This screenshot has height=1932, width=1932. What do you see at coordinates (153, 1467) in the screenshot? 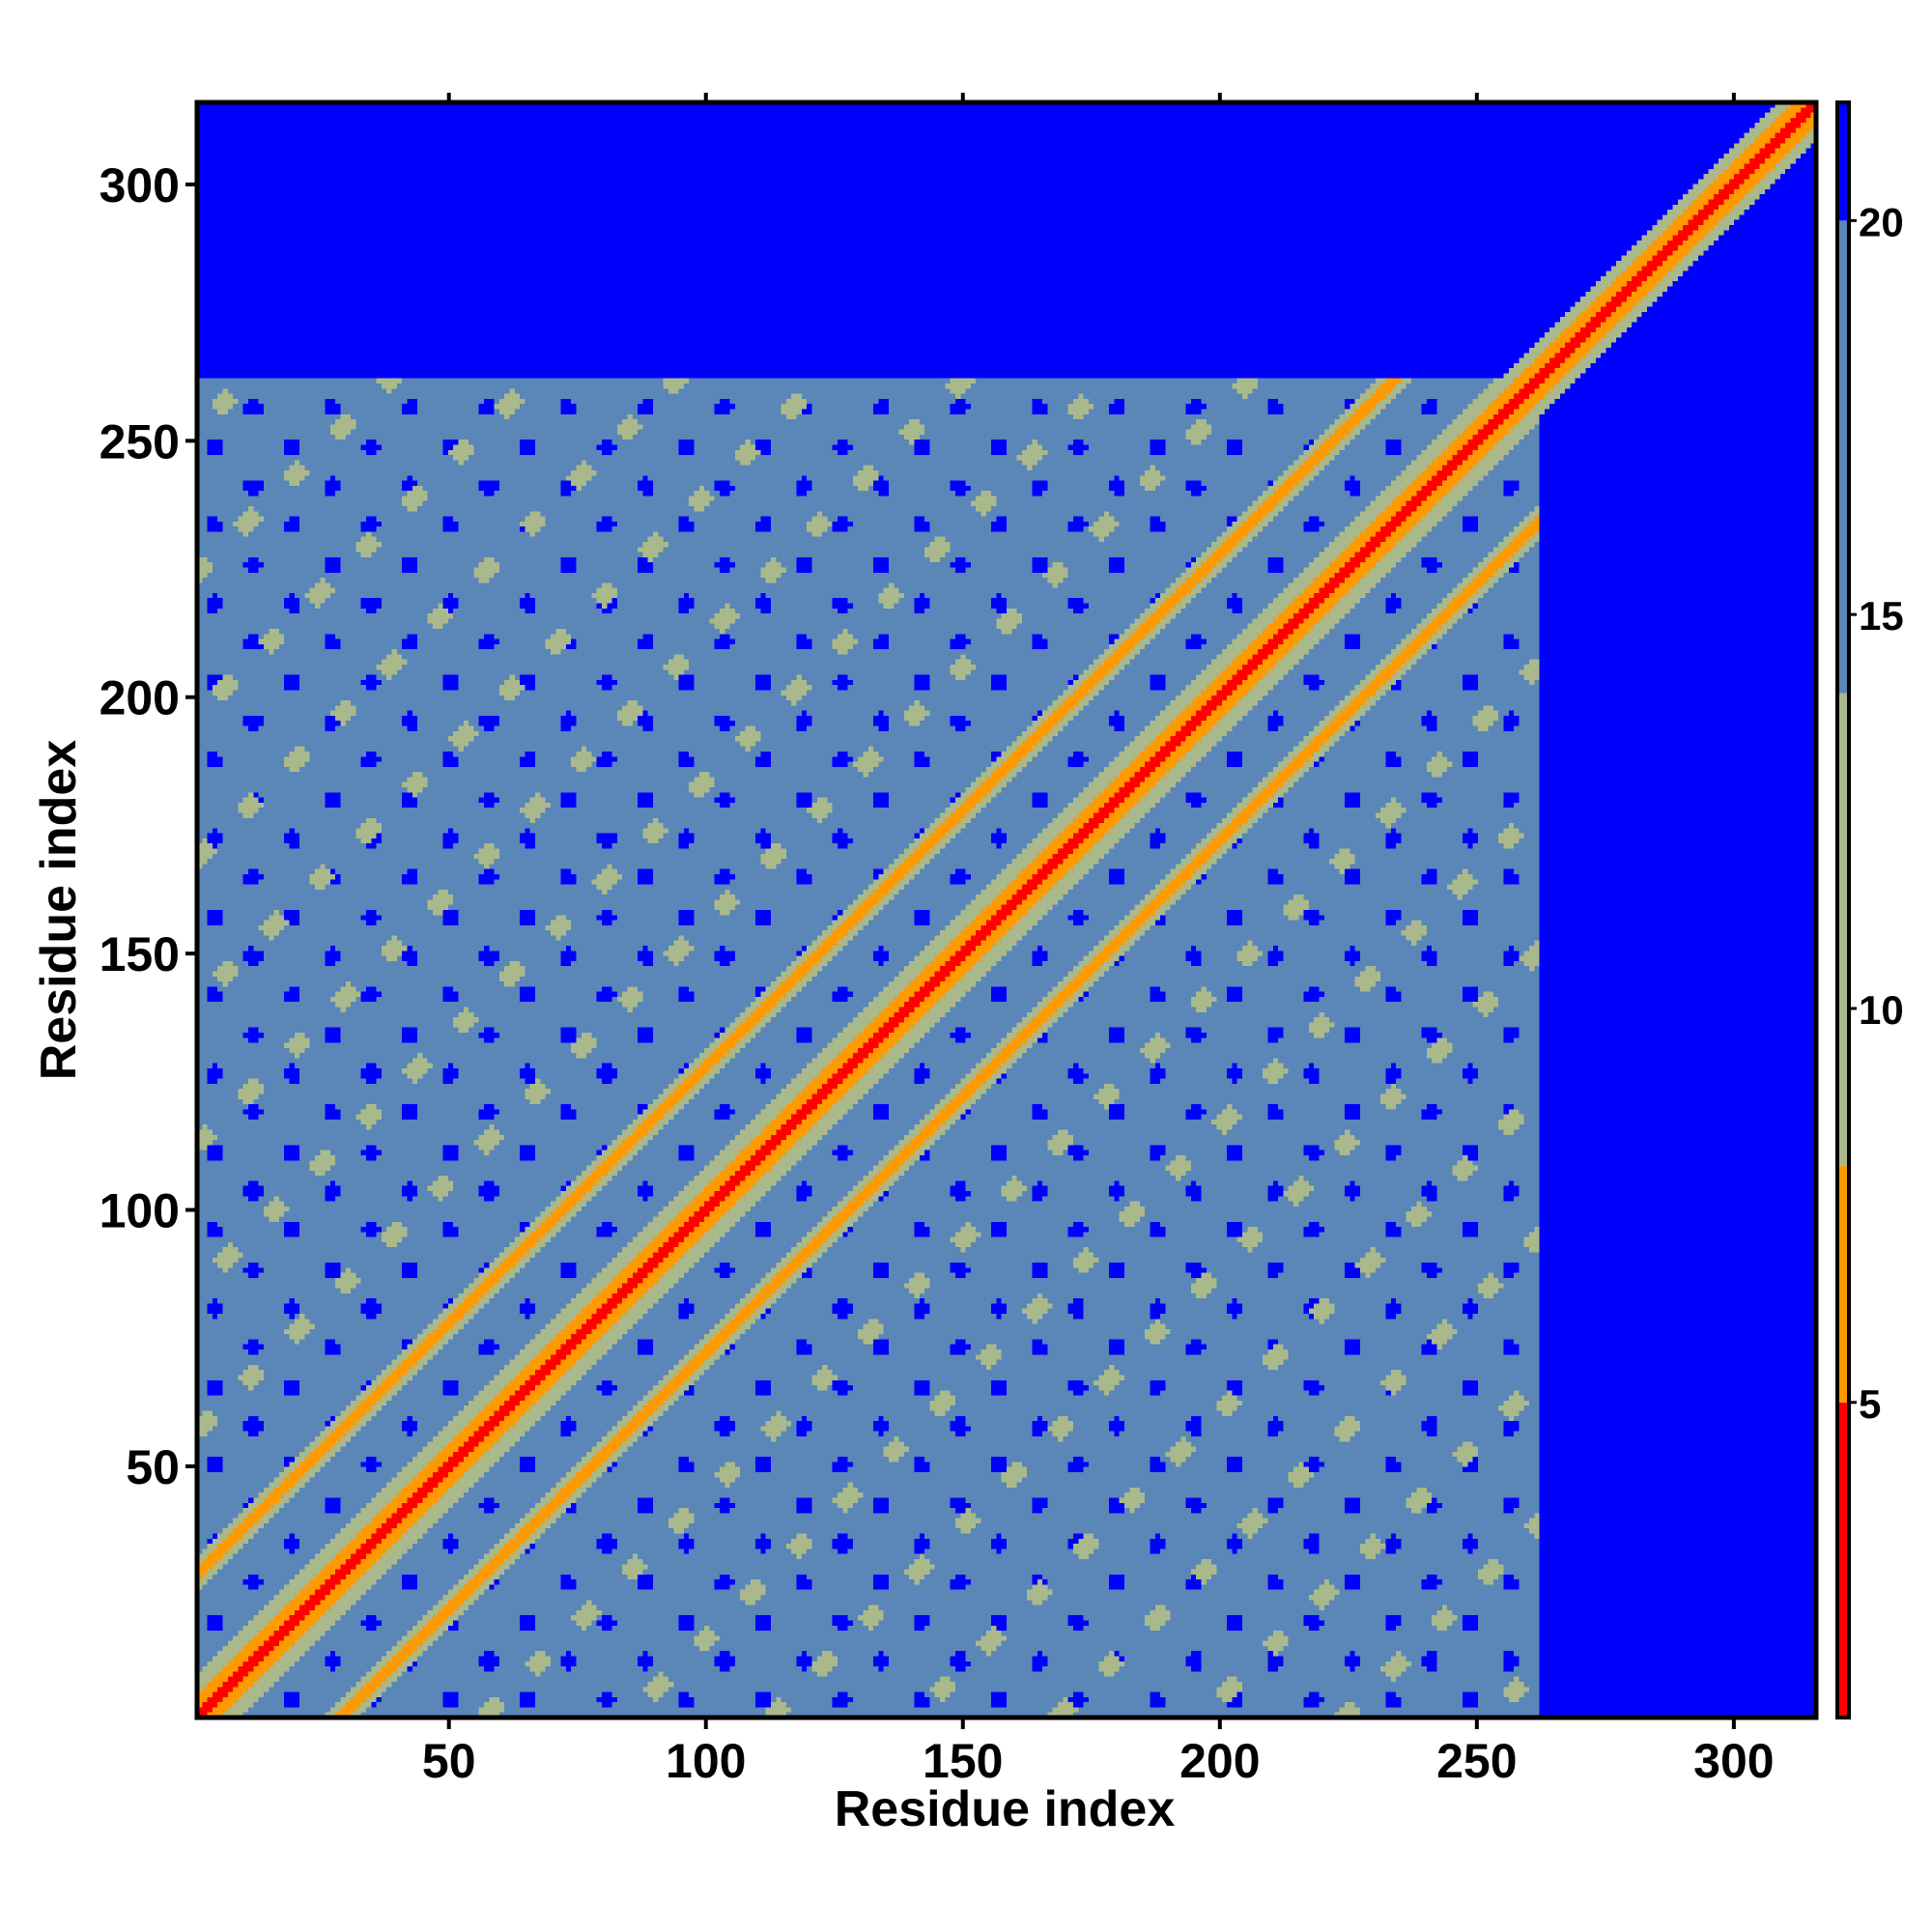
I see `y-tick-label: 50` at bounding box center [153, 1467].